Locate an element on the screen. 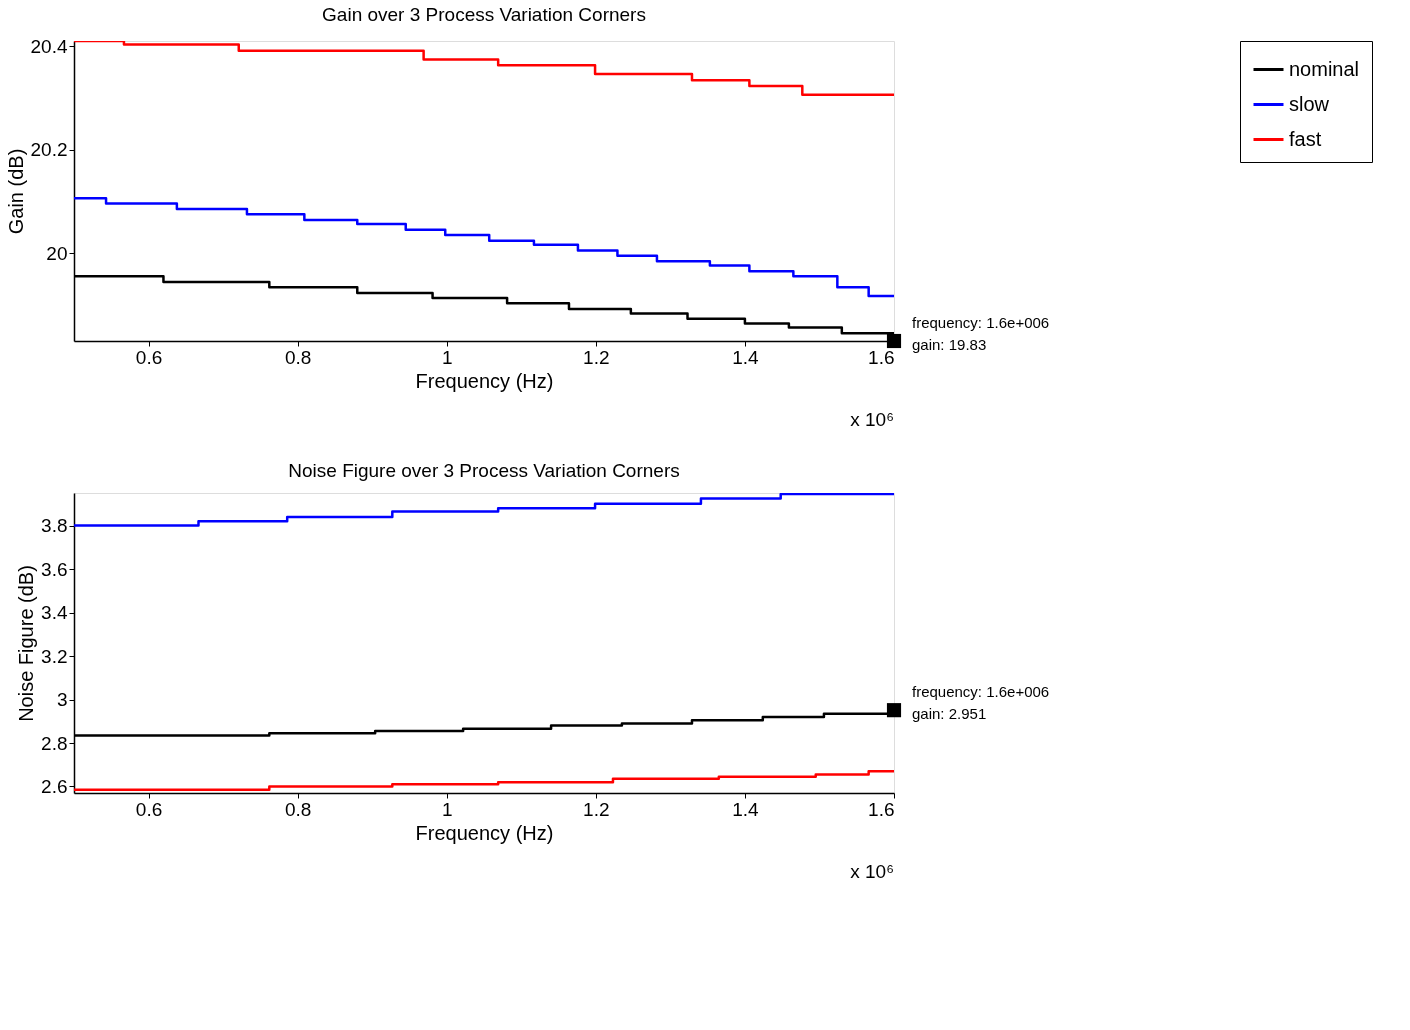  y-axis-title: Noise Figure (dB) is located at coordinates (26, 643).